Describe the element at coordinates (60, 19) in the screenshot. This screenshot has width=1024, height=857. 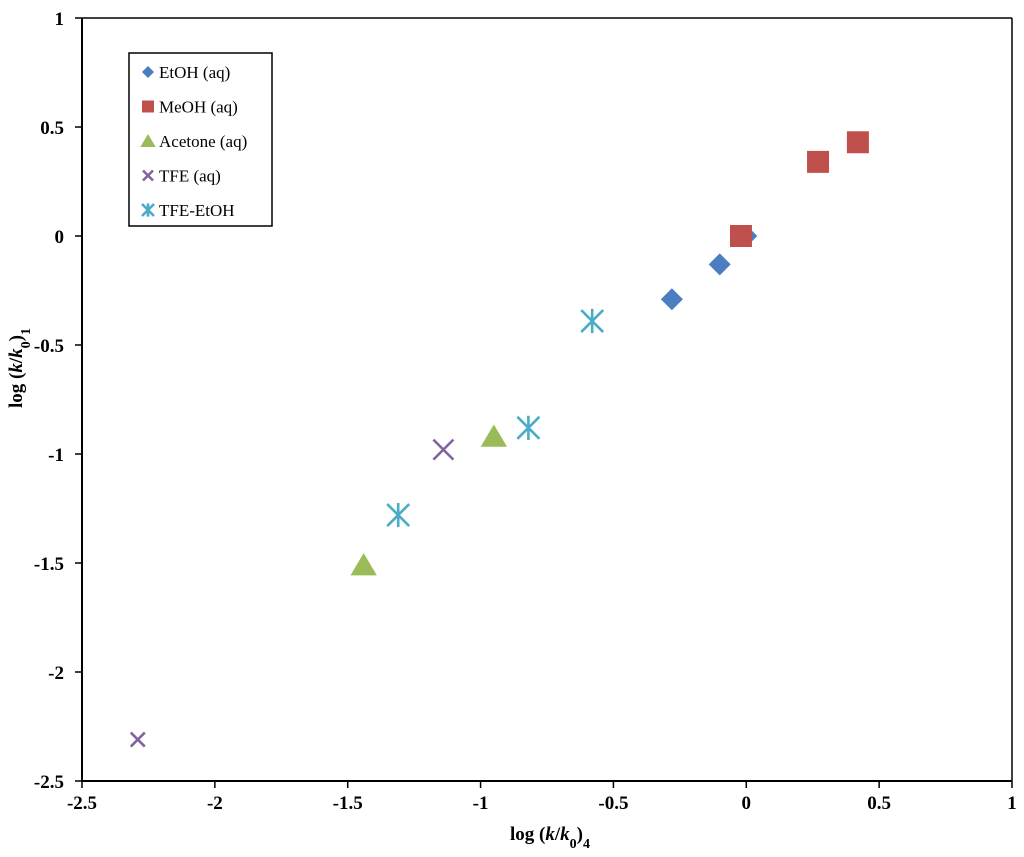
I see `y-tick-label: 1` at that location.